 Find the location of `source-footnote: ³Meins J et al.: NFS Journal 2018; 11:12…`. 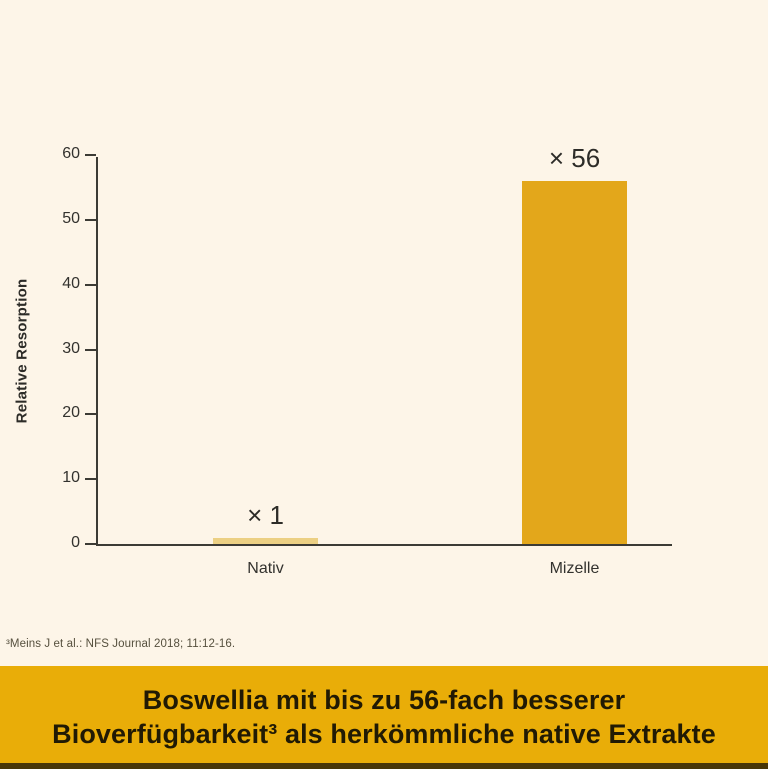

source-footnote: ³Meins J et al.: NFS Journal 2018; 11:12… is located at coordinates (121, 644).